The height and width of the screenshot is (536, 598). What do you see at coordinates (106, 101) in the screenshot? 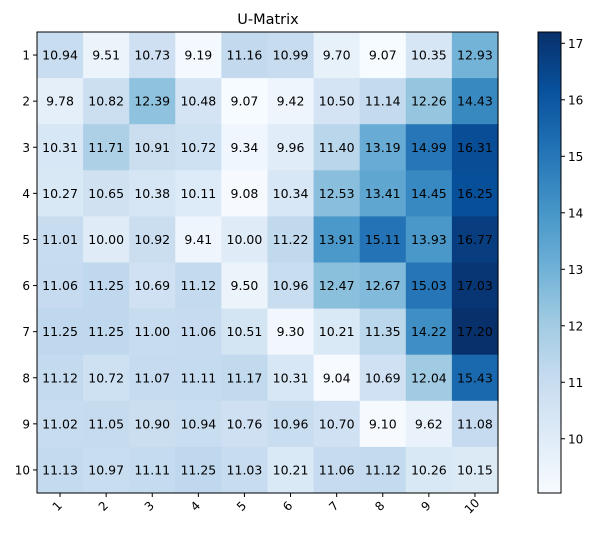
I see `heatmap-cell-r2-c2` at bounding box center [106, 101].